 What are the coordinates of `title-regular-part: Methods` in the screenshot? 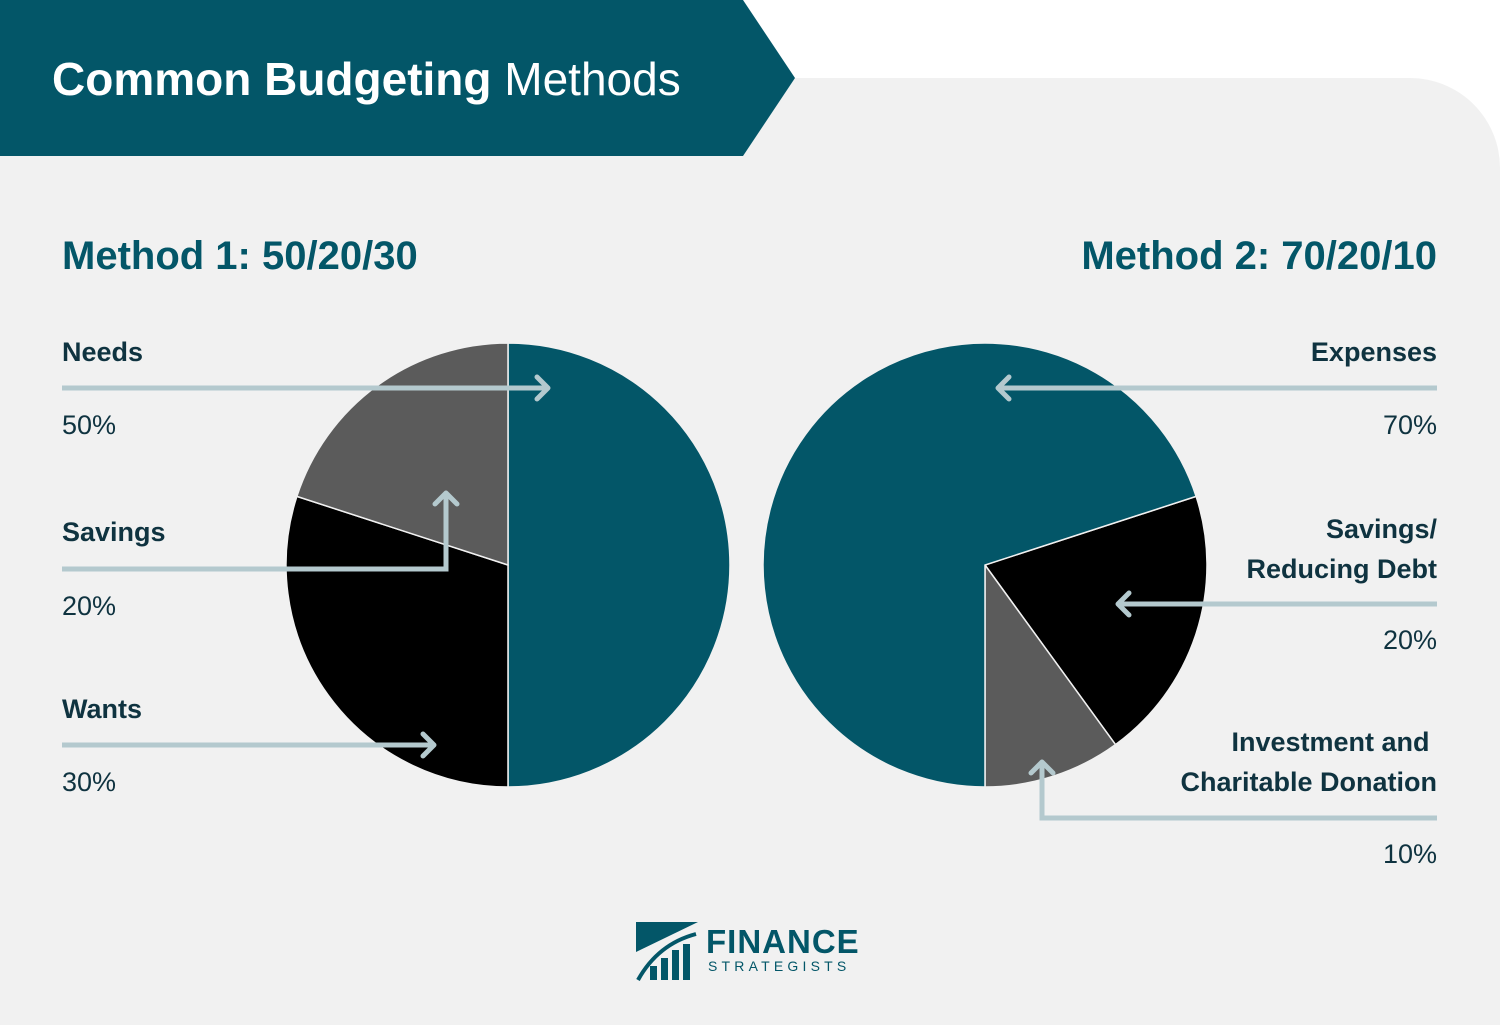 It's located at (586, 79).